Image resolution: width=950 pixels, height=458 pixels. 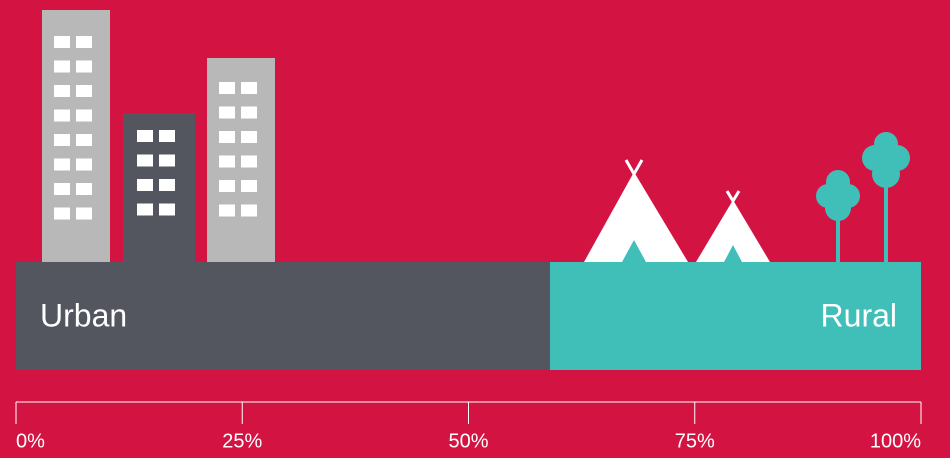 I want to click on x-tick-label: 25%, so click(x=242, y=441).